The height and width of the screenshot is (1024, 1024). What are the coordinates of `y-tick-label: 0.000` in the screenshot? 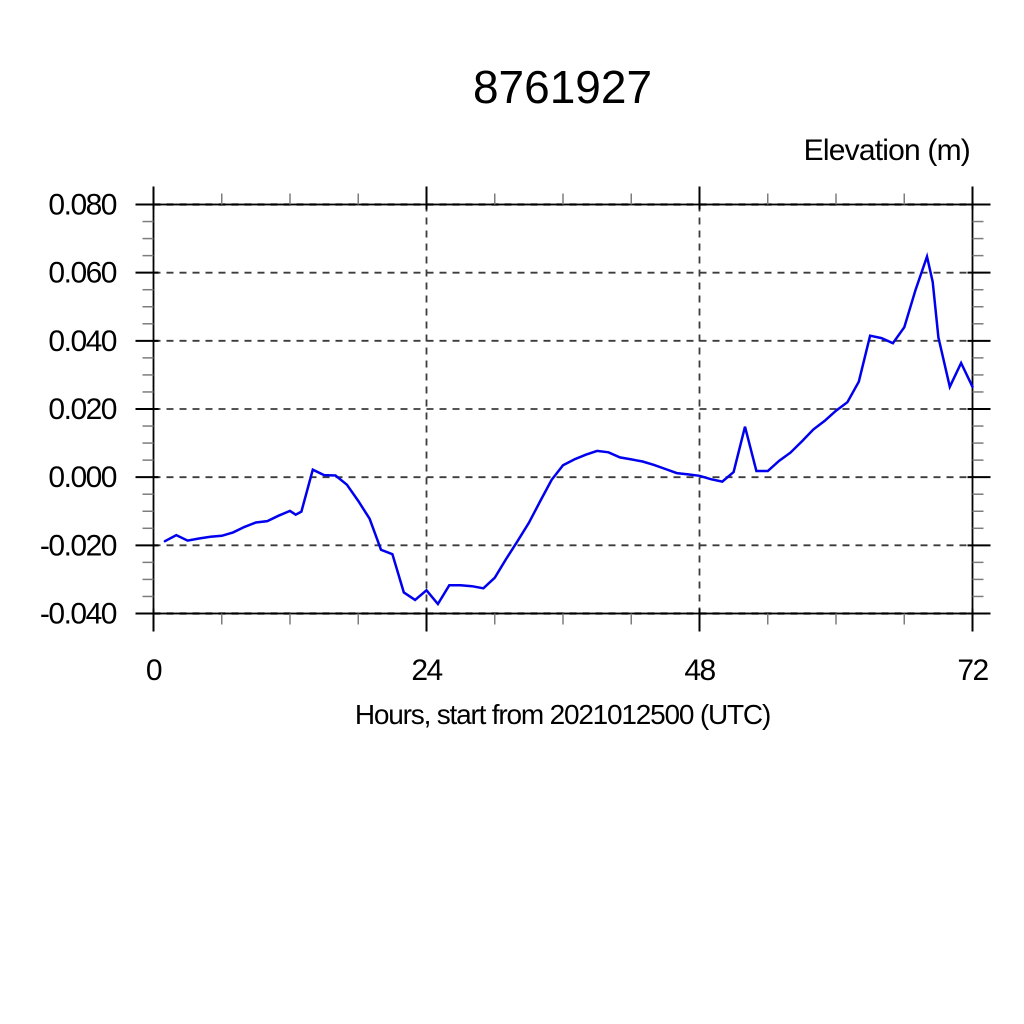 It's located at (82, 477).